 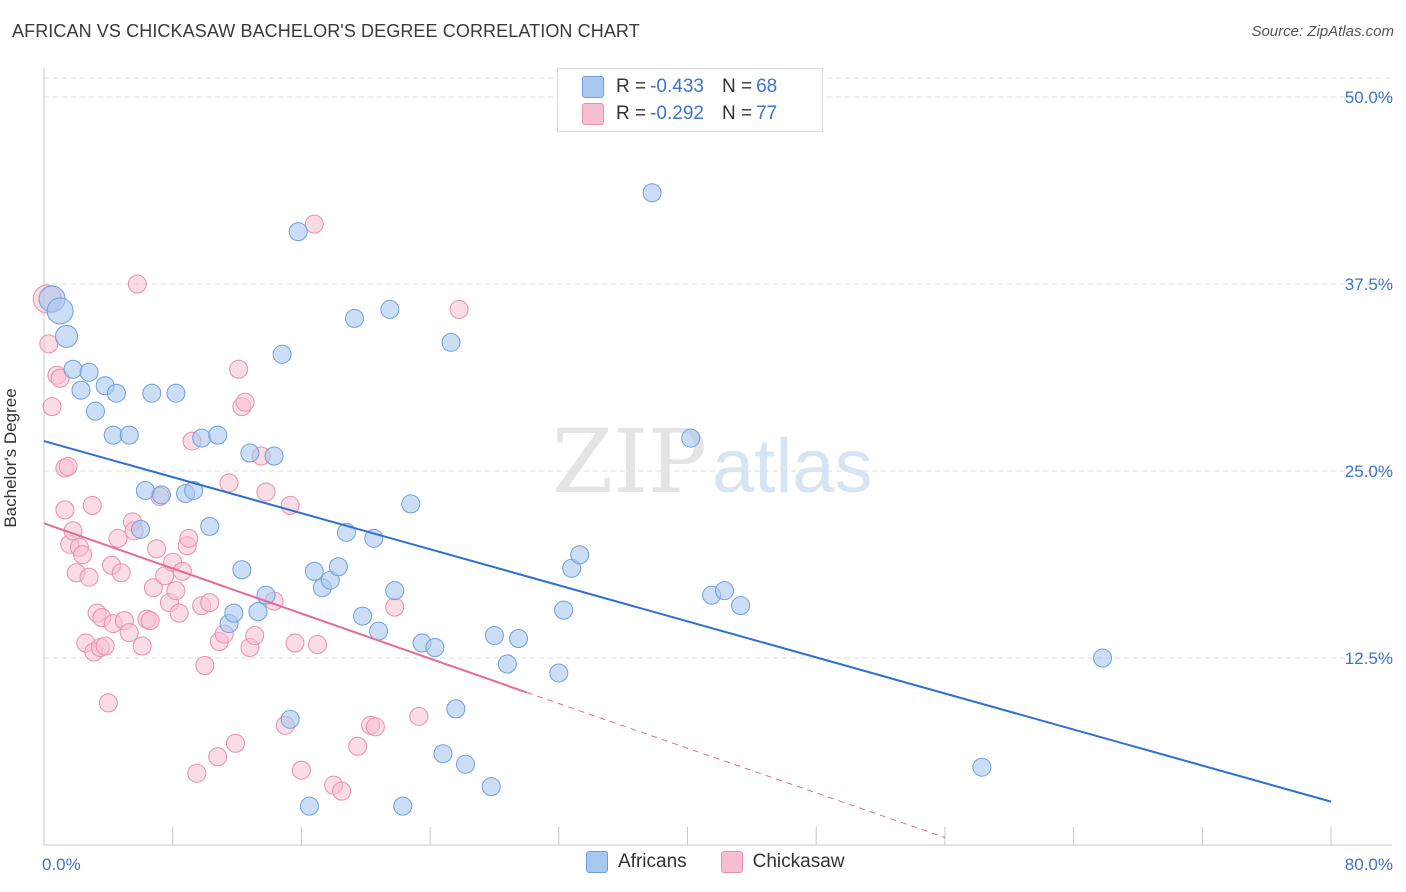 What do you see at coordinates (1369, 97) in the screenshot?
I see `y-tick-label: 50.0%` at bounding box center [1369, 97].